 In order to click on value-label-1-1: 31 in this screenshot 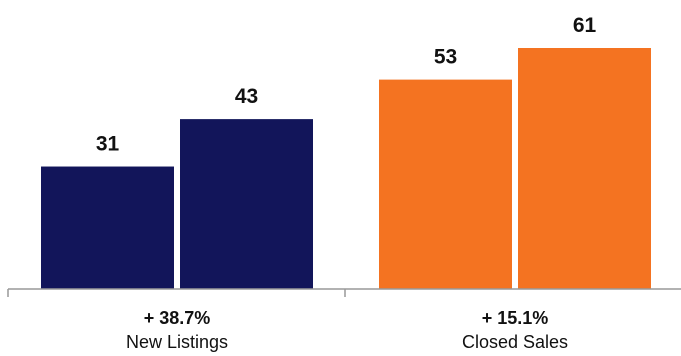, I will do `click(108, 144)`.